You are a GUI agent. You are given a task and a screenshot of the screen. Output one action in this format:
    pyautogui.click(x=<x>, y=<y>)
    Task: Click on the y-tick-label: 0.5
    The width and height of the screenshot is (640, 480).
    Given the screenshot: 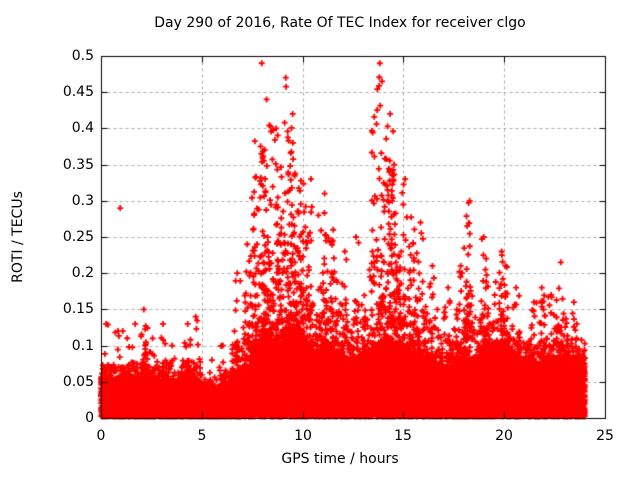 What is the action you would take?
    pyautogui.click(x=82, y=56)
    